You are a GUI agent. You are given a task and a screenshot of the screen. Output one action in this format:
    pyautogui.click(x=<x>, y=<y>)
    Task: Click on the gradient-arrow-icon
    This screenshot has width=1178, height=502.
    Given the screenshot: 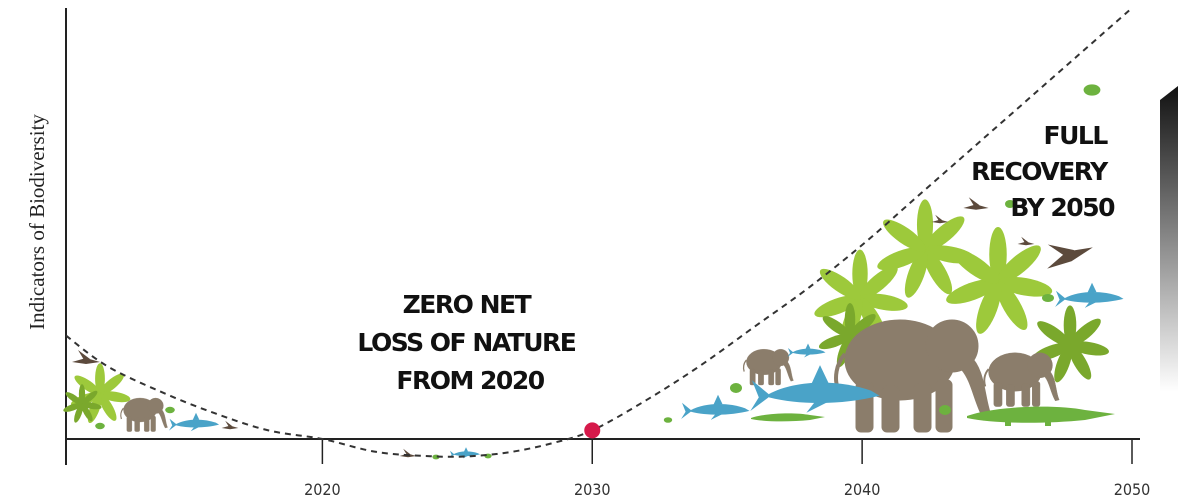 What is the action you would take?
    pyautogui.click(x=1169, y=239)
    